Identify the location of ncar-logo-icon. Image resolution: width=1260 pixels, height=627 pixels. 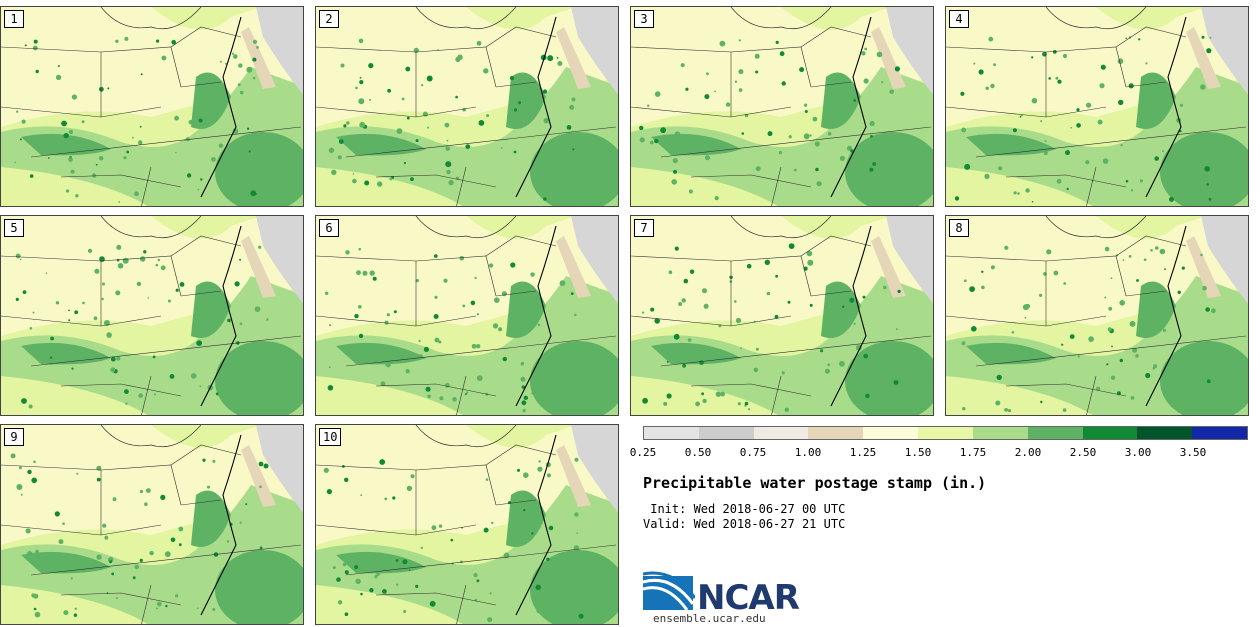
(669, 591).